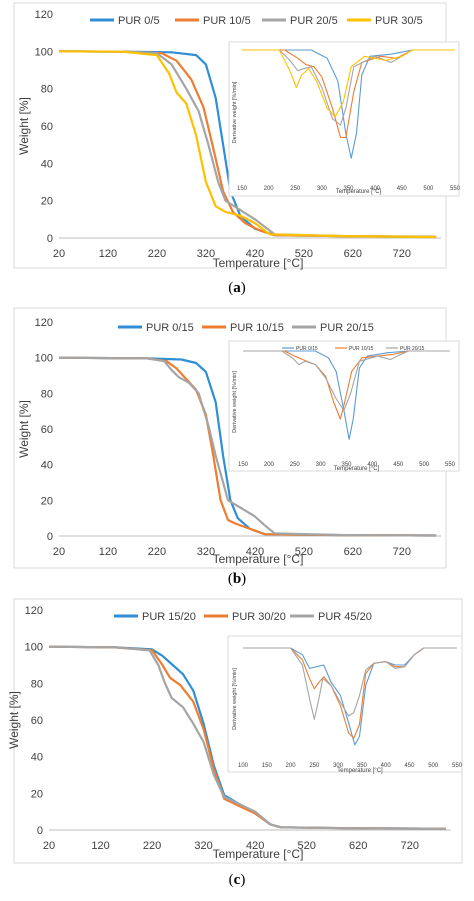  What do you see at coordinates (227, 21) in the screenshot?
I see `legend-label: PUR 10/5` at bounding box center [227, 21].